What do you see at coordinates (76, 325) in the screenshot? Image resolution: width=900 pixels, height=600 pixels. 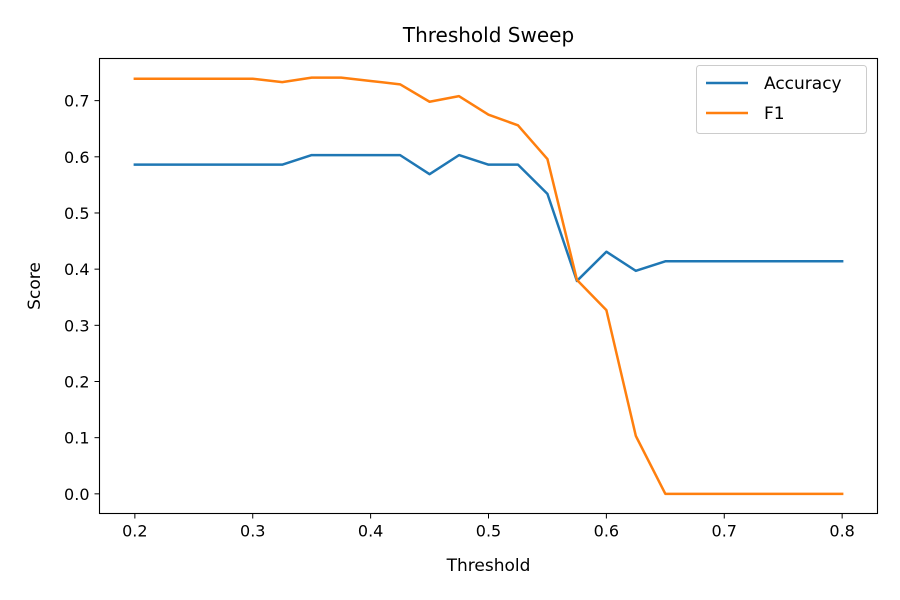 I see `y-tick-label: 0.3` at bounding box center [76, 325].